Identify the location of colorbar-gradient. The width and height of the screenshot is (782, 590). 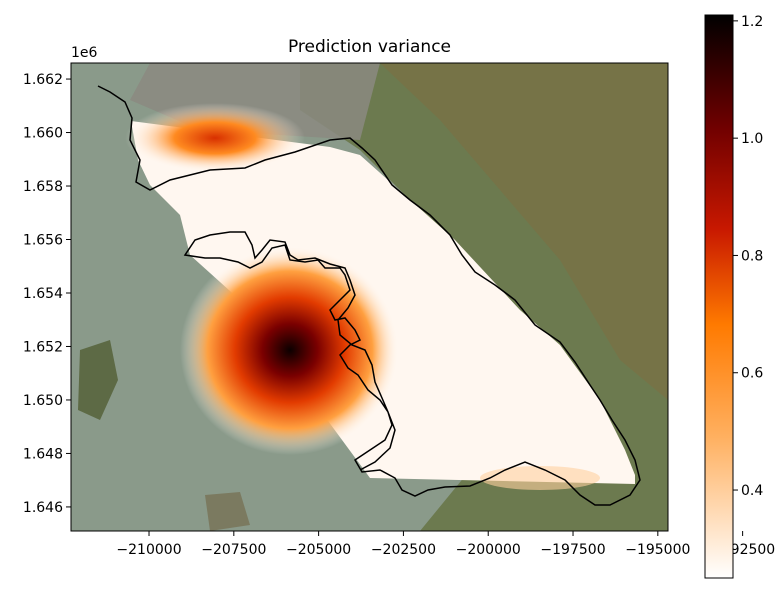
(719, 296).